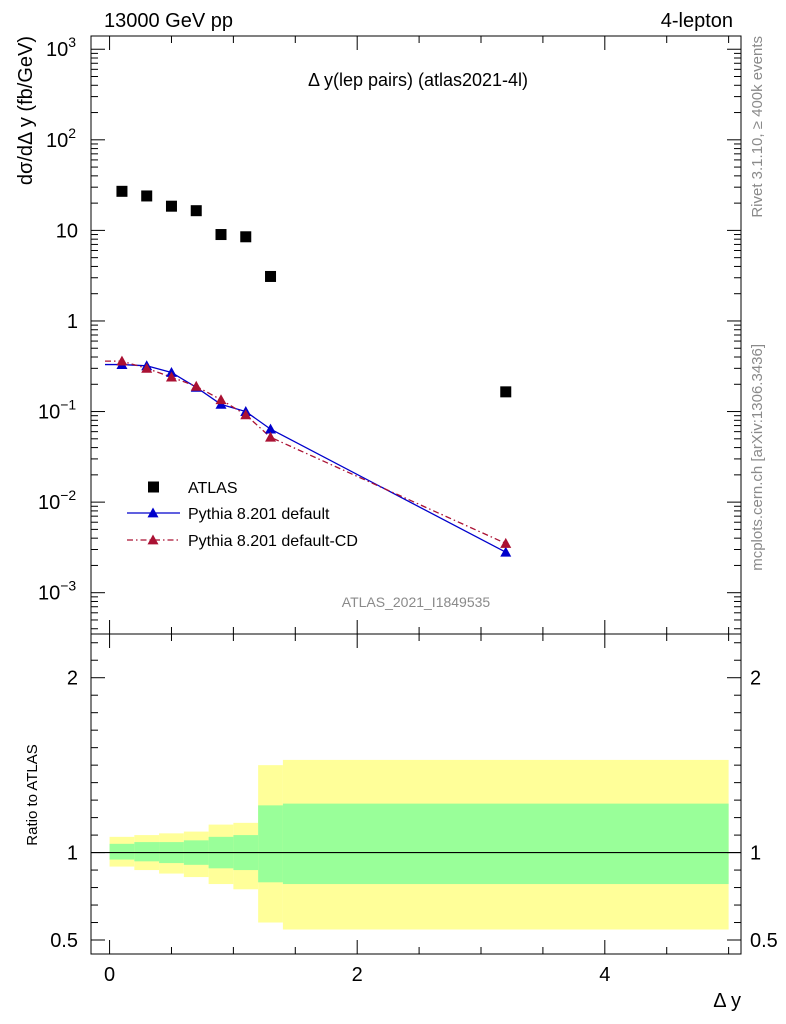 This screenshot has height=1024, width=786. What do you see at coordinates (416, 602) in the screenshot?
I see `analysis-tag: ATLAS_2021_I1849535` at bounding box center [416, 602].